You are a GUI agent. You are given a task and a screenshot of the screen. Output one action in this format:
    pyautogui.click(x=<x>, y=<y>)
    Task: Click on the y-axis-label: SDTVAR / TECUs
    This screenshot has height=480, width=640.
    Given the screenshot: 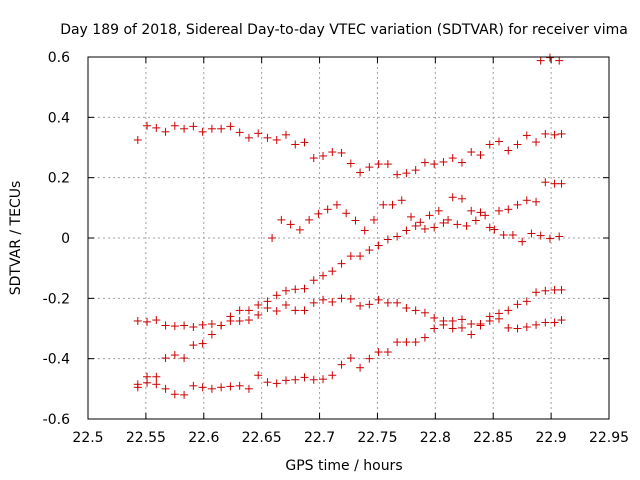 What is the action you would take?
    pyautogui.click(x=16, y=238)
    